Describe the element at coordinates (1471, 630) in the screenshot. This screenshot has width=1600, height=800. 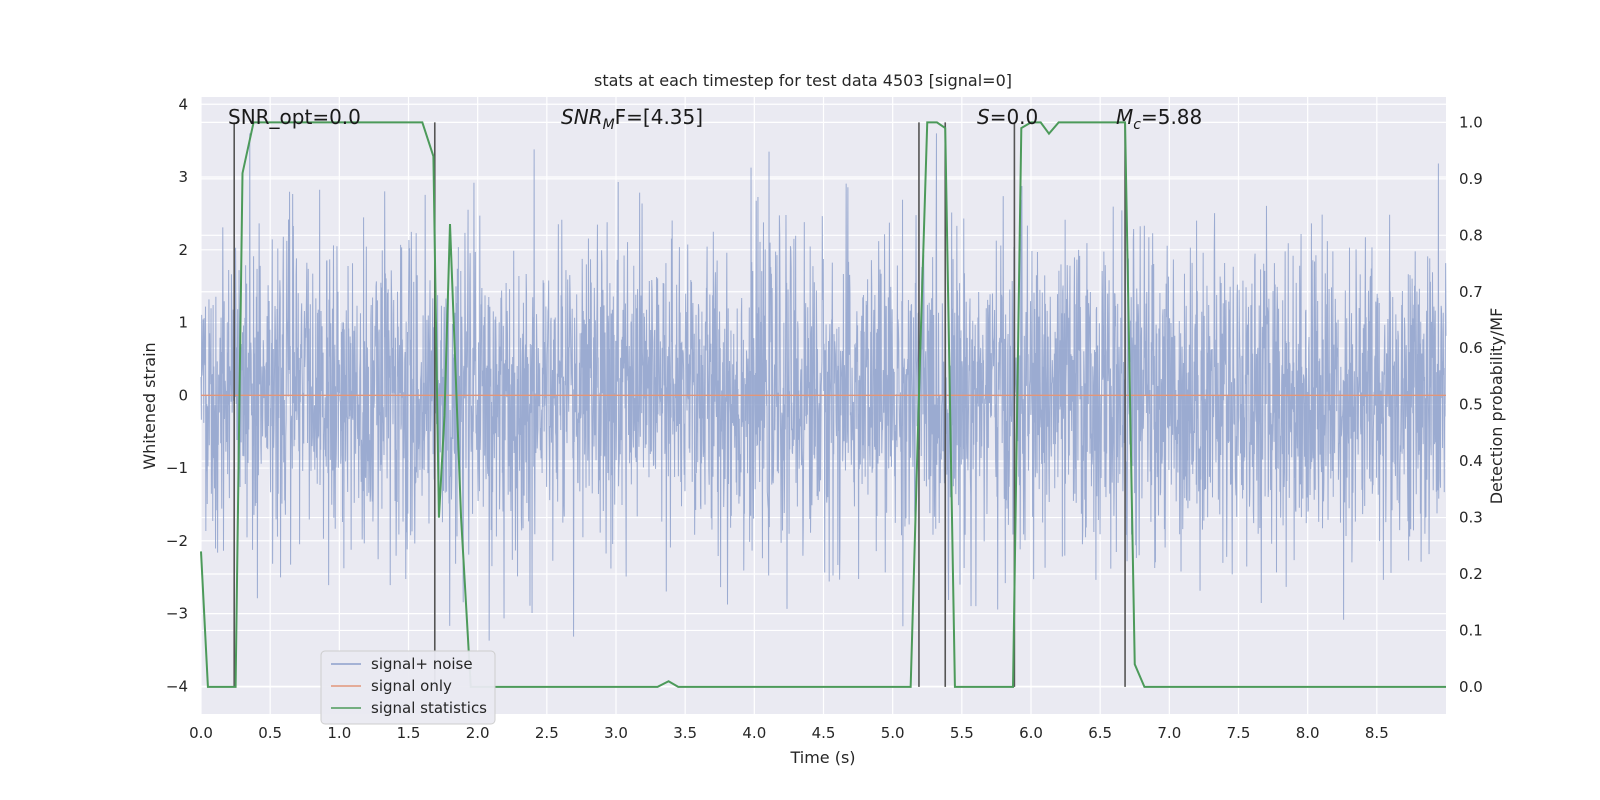
I see `y-right-tick-label: 0.1` at that location.